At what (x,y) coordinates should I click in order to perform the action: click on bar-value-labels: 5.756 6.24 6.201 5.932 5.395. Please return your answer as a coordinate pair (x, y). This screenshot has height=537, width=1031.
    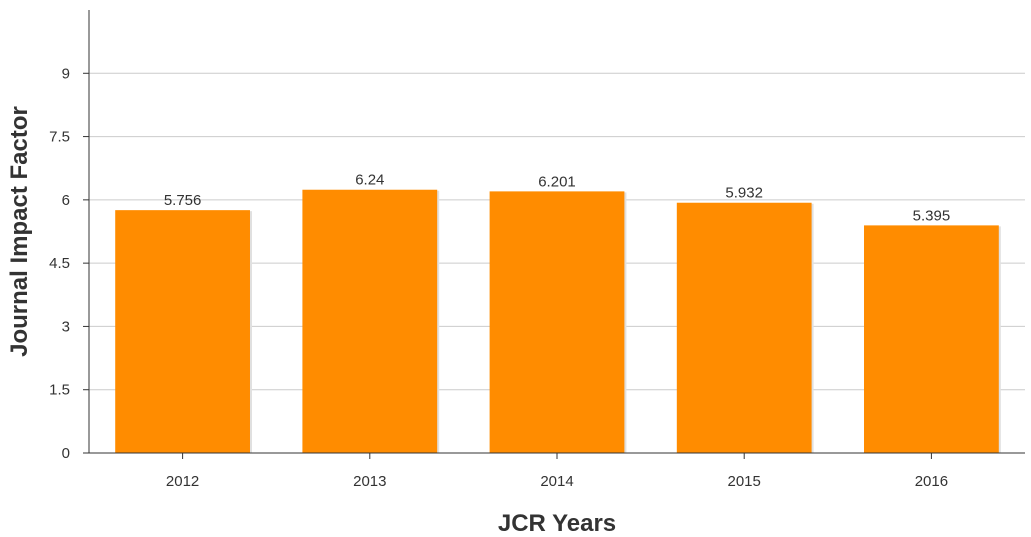
    Looking at the image, I should click on (557, 198).